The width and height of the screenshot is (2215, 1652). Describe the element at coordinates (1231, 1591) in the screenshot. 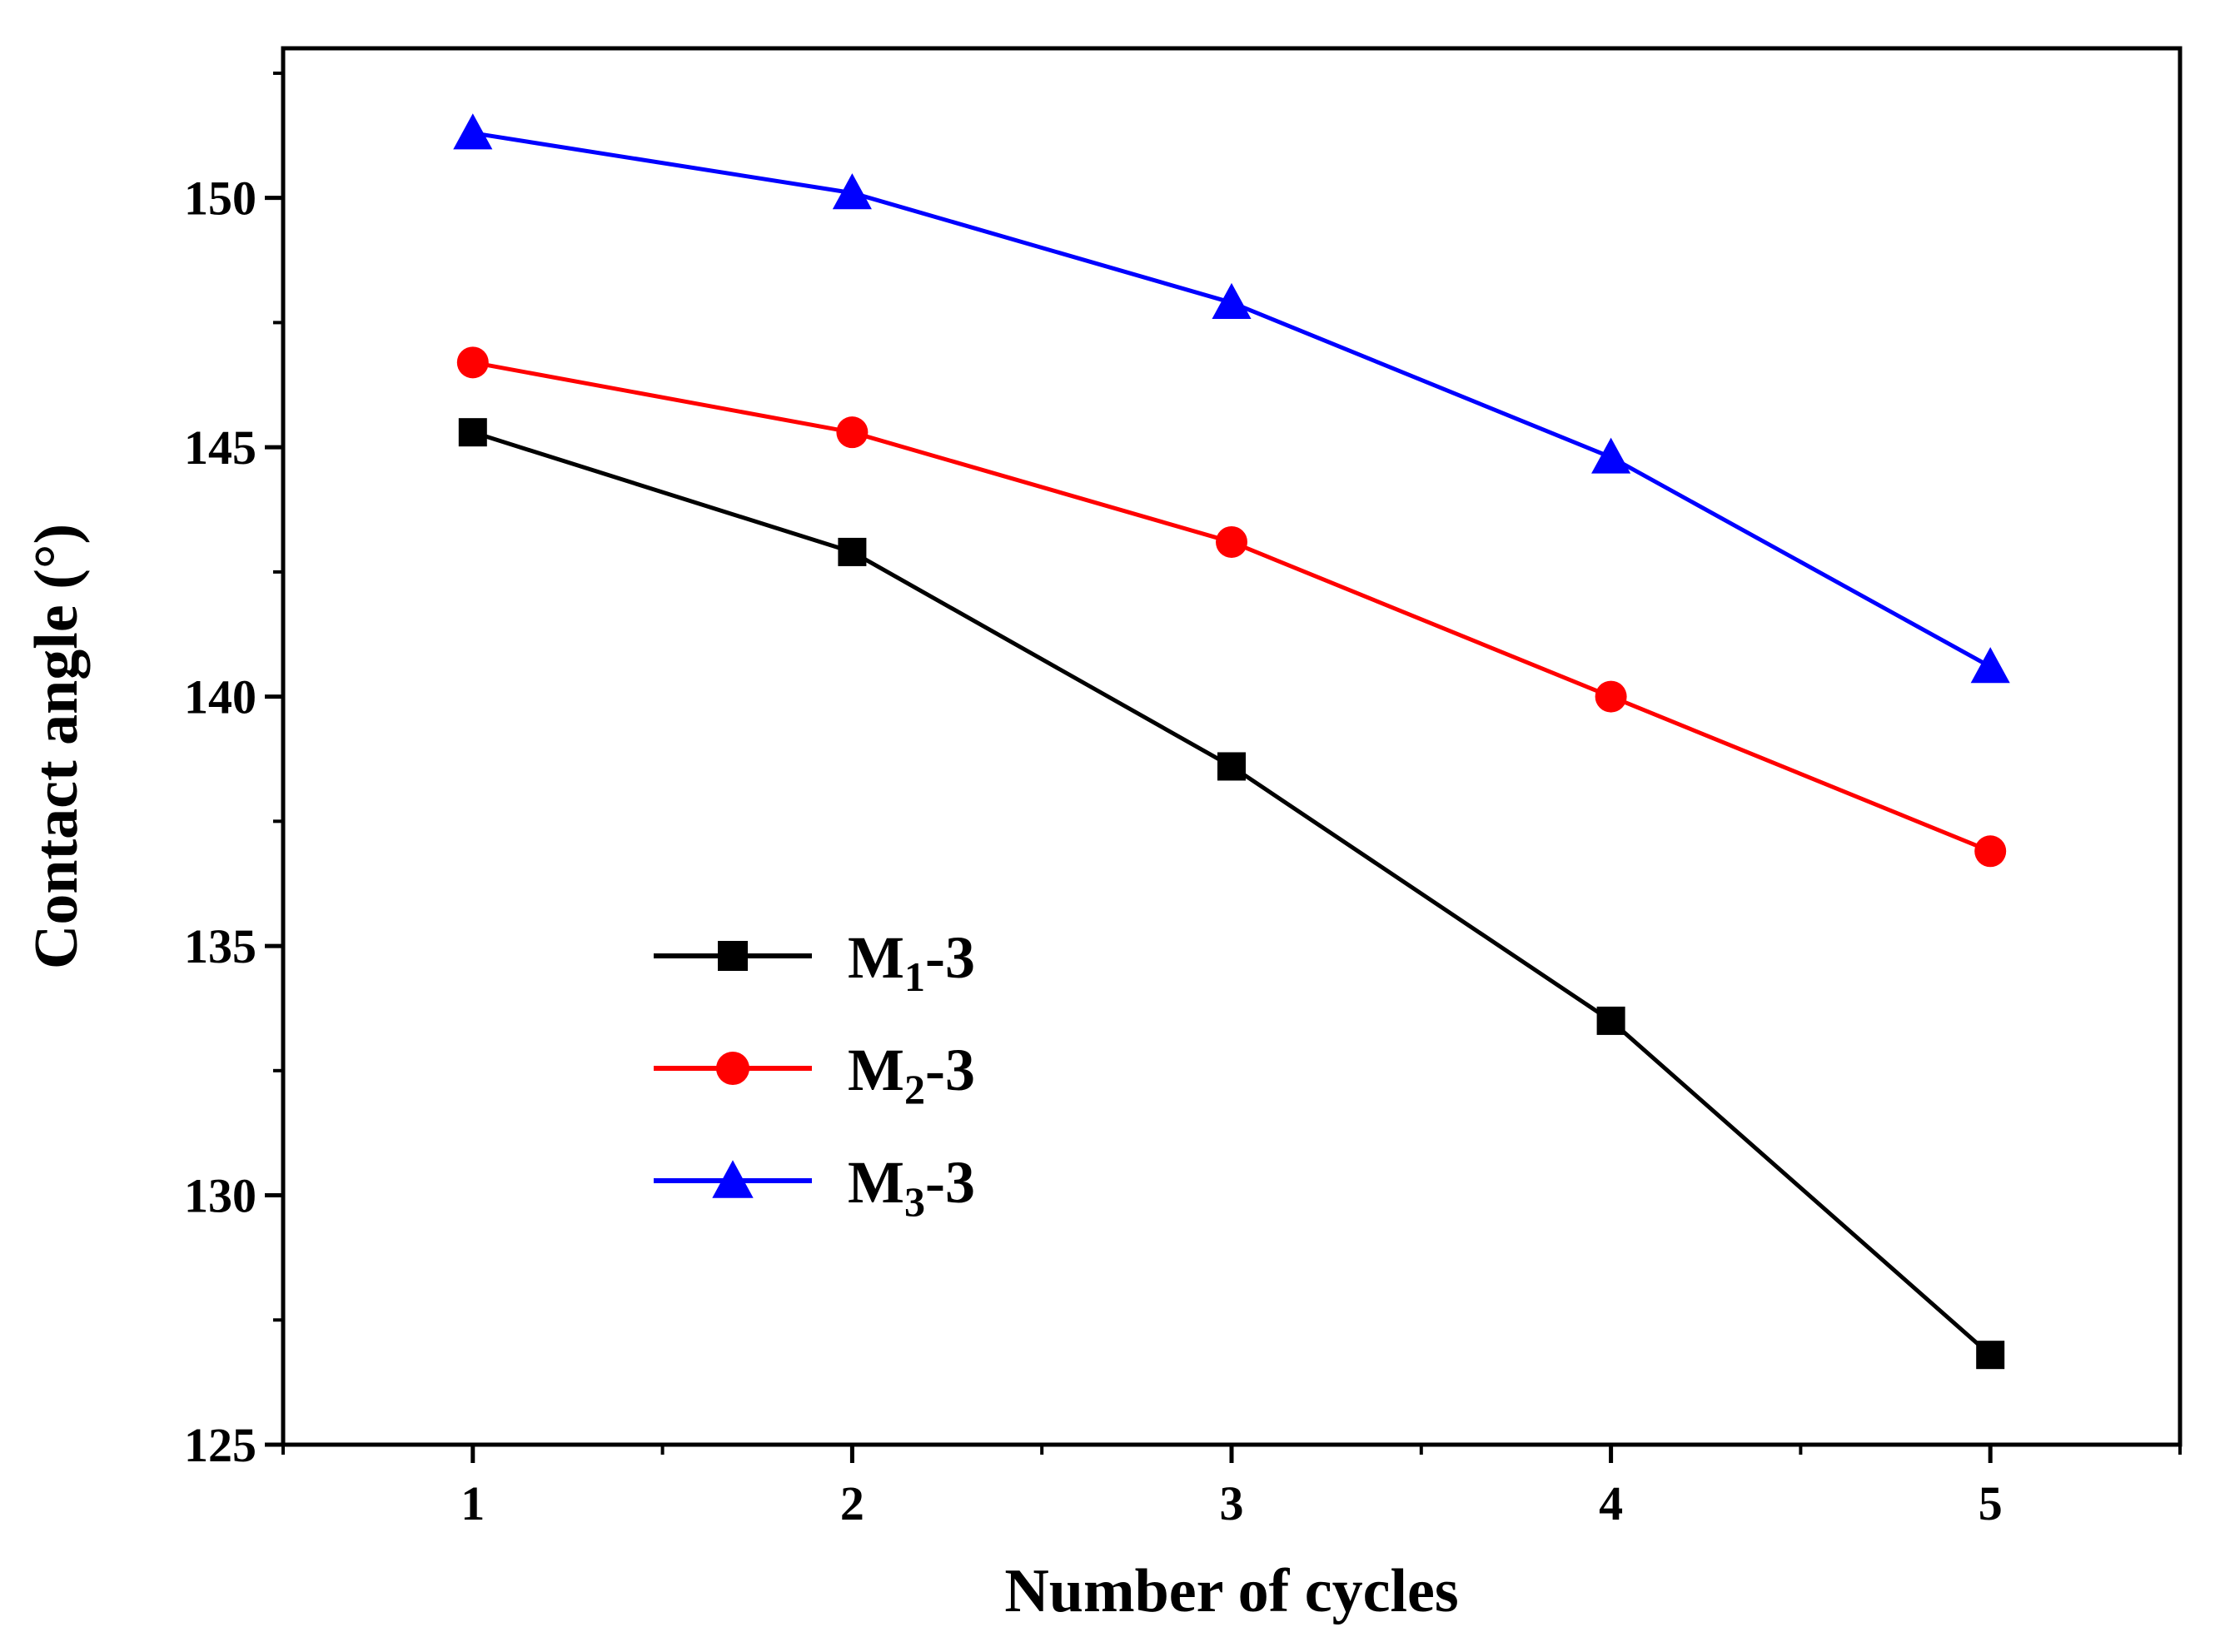

I see `x-axis-title: Number of cycles` at that location.